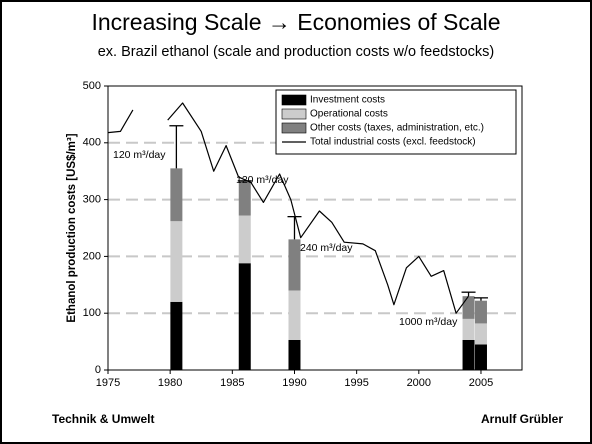 The image size is (592, 444). I want to click on y-axis-label: Ethanol production costs [US$/m³], so click(72, 227).